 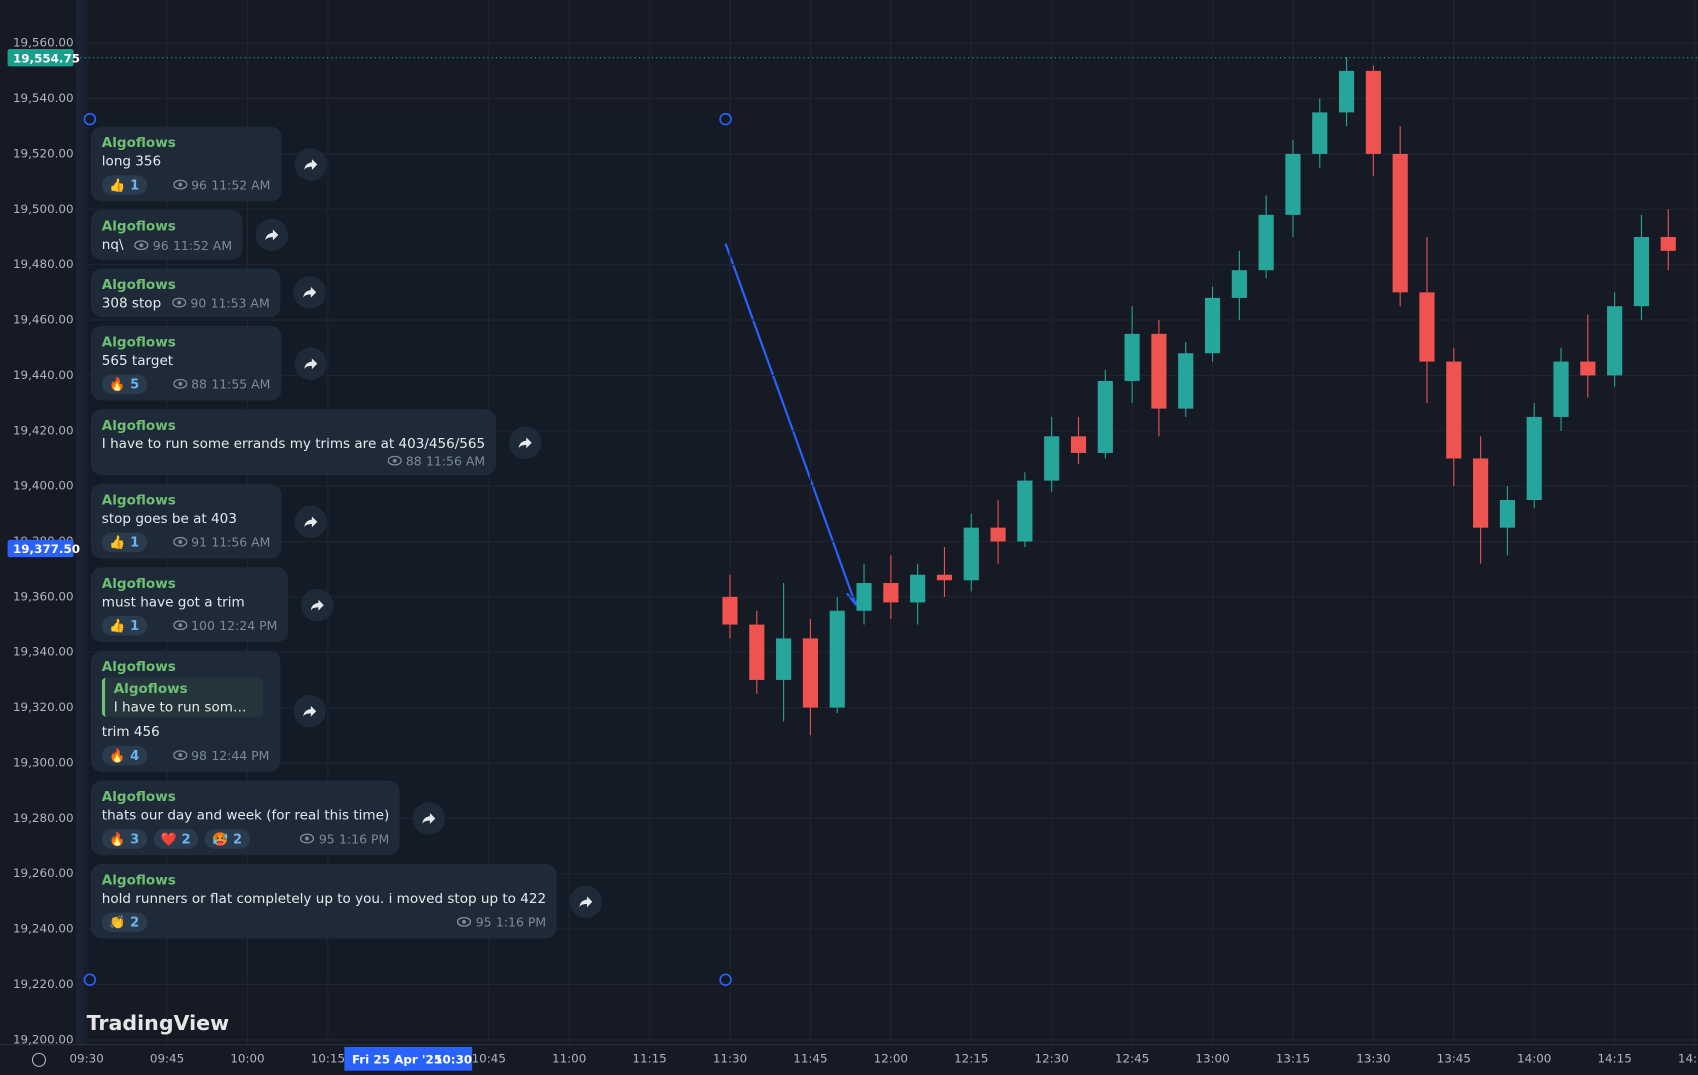 What do you see at coordinates (790, 424) in the screenshot?
I see `arrow-line` at bounding box center [790, 424].